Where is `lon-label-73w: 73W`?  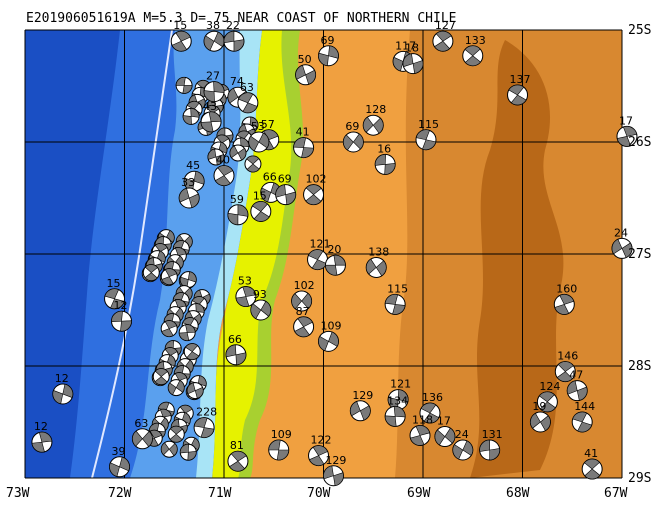 lon-label-73w: 73W is located at coordinates (18, 493).